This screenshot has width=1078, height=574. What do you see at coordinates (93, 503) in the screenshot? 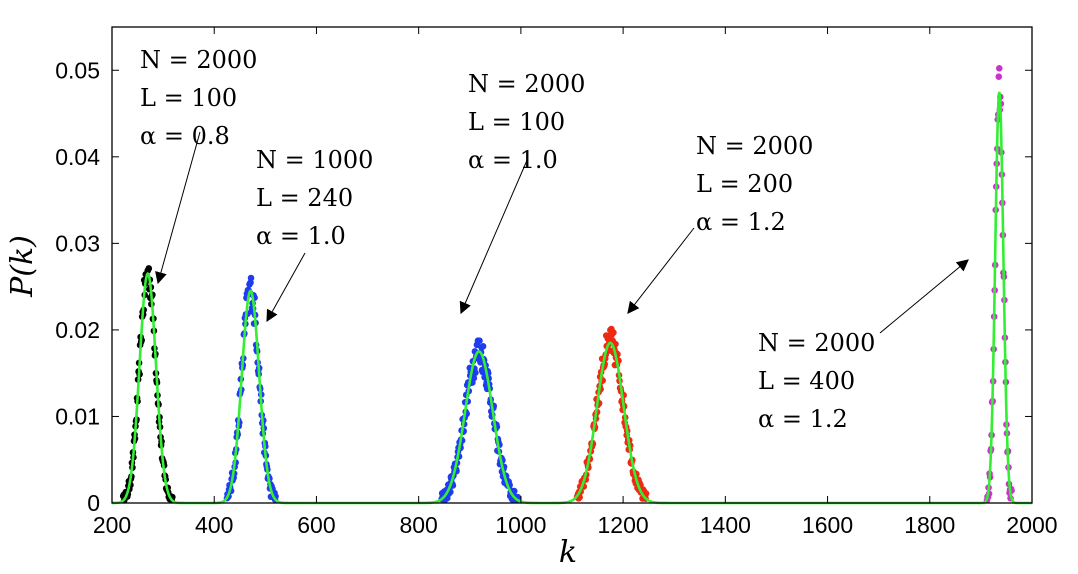
I see `y-tick-label: 0` at bounding box center [93, 503].